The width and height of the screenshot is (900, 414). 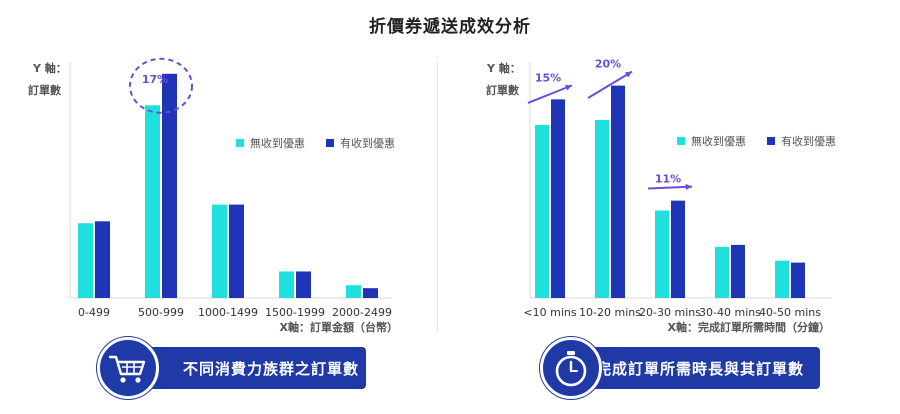 I want to click on chart1-x-tick-label: 1000-1499, so click(x=228, y=312).